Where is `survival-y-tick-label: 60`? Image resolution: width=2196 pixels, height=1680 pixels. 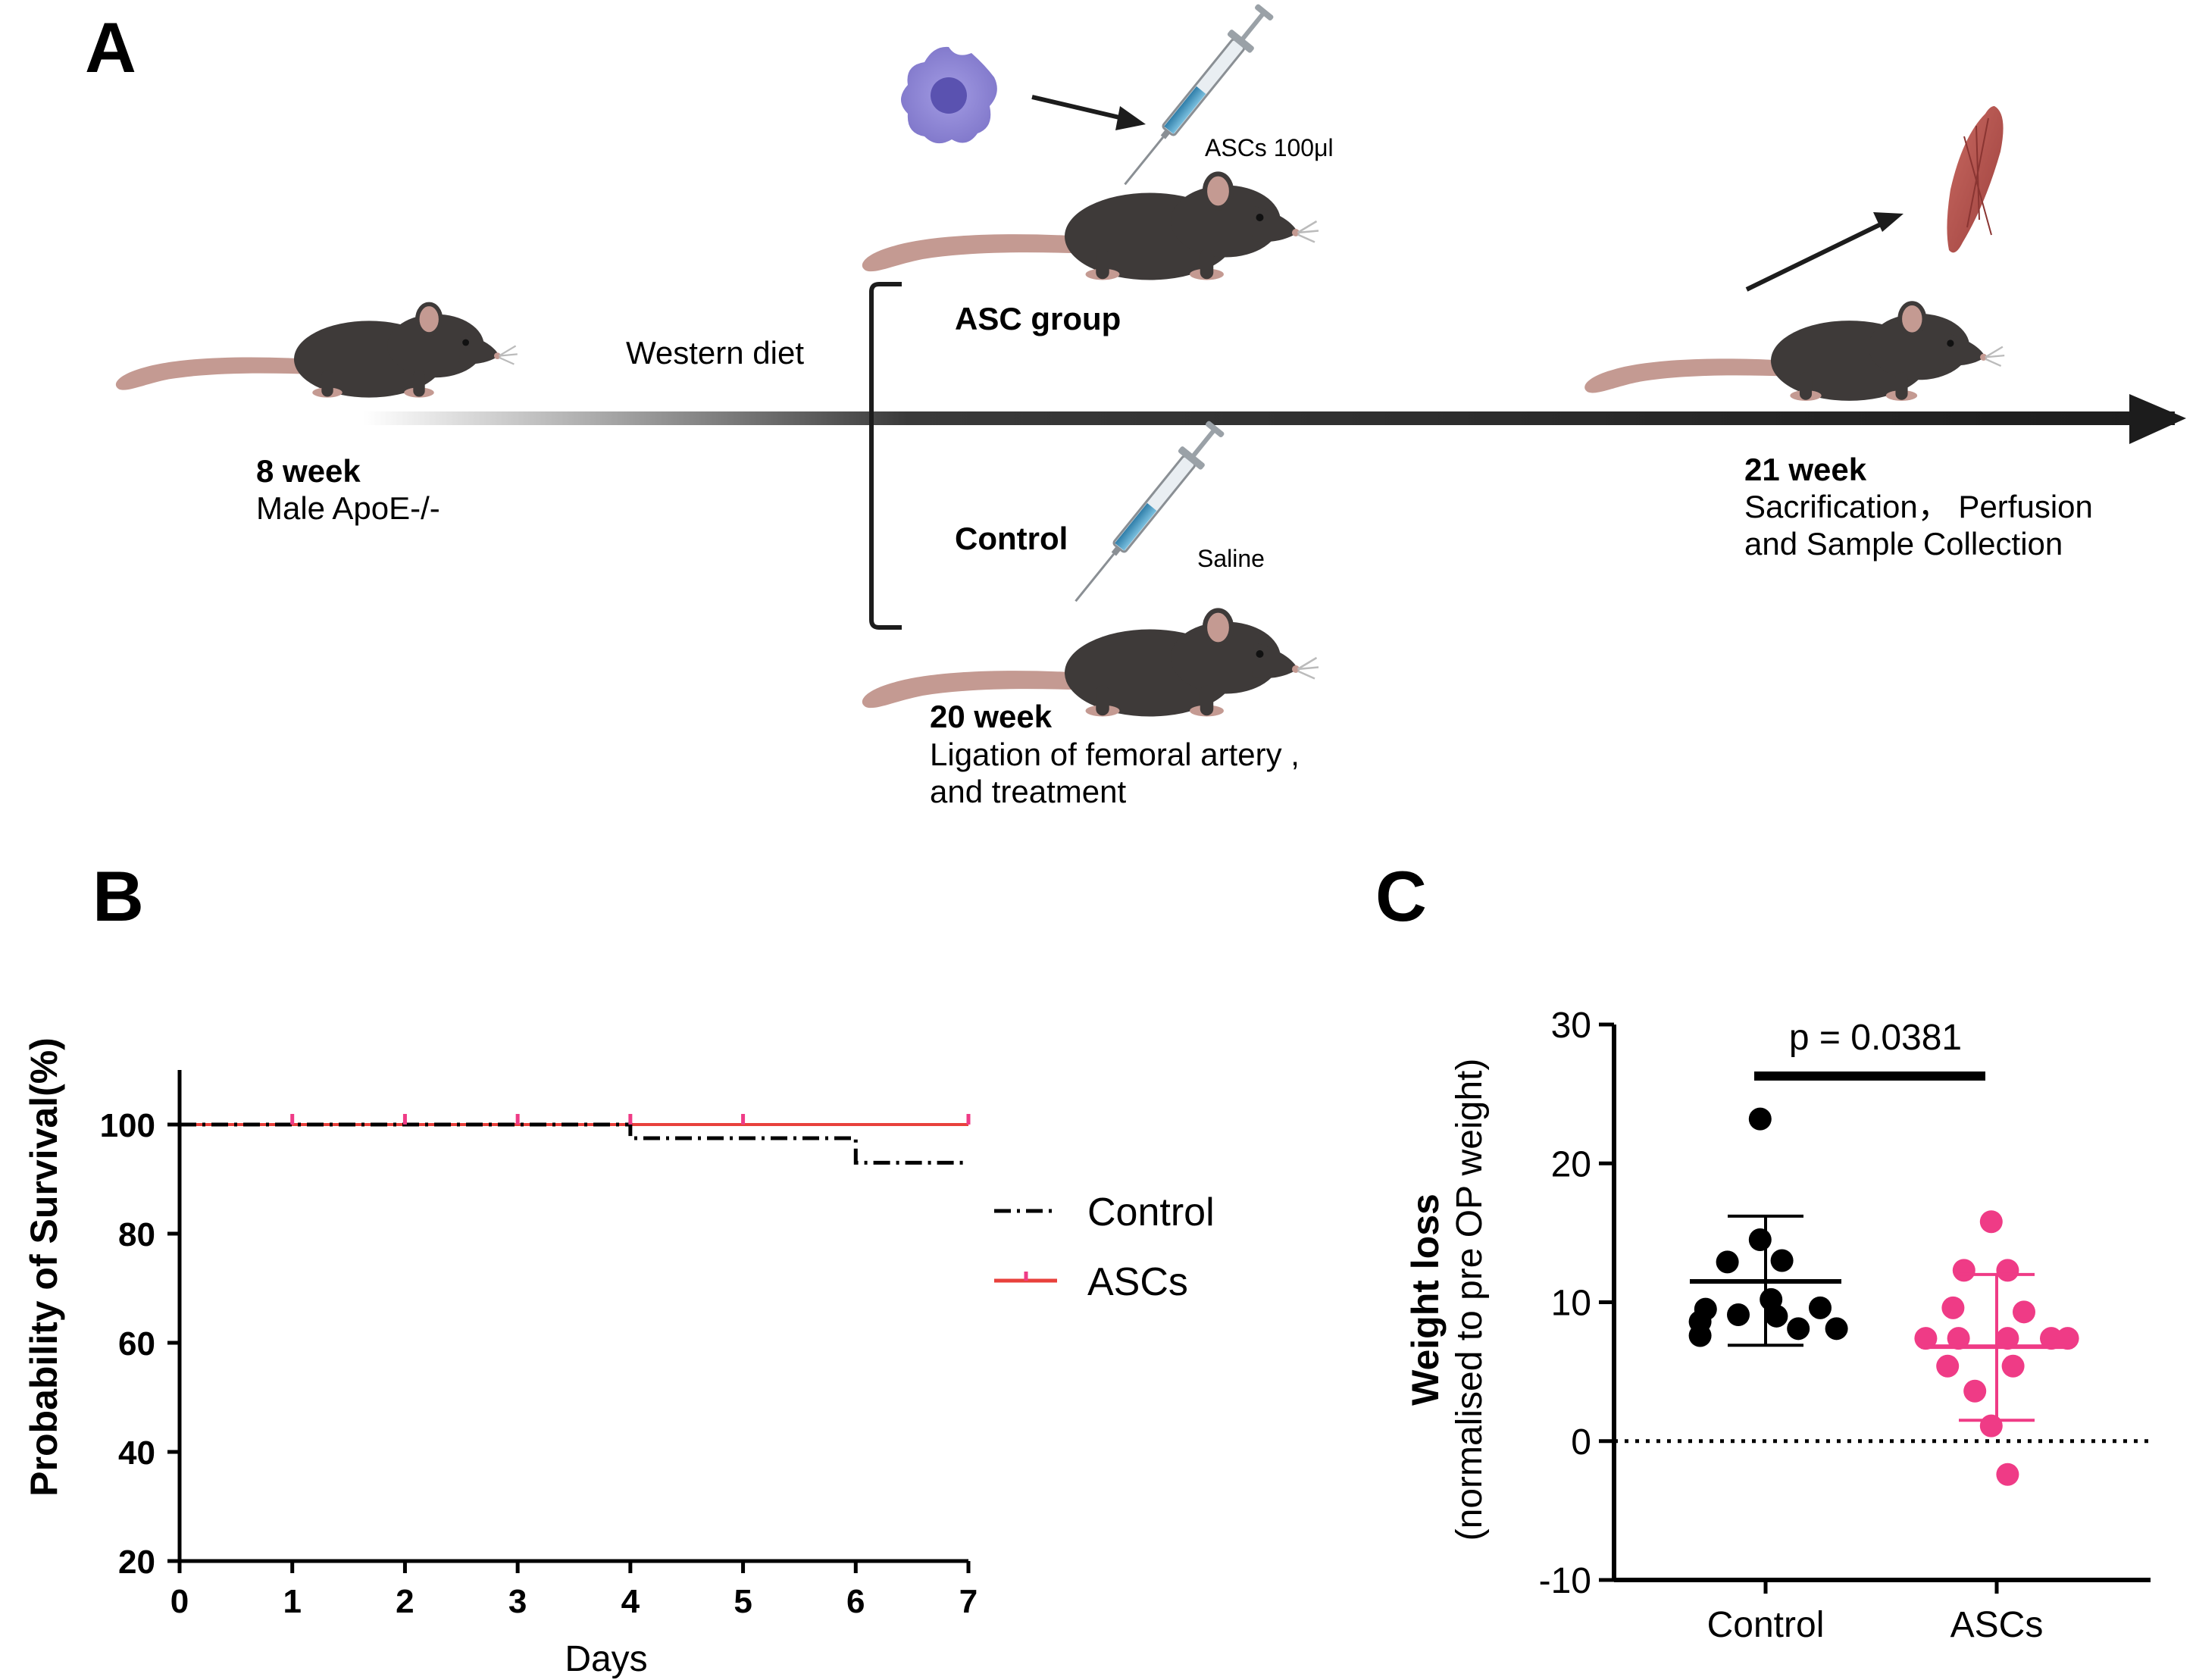
survival-y-tick-label: 60 is located at coordinates (136, 1343).